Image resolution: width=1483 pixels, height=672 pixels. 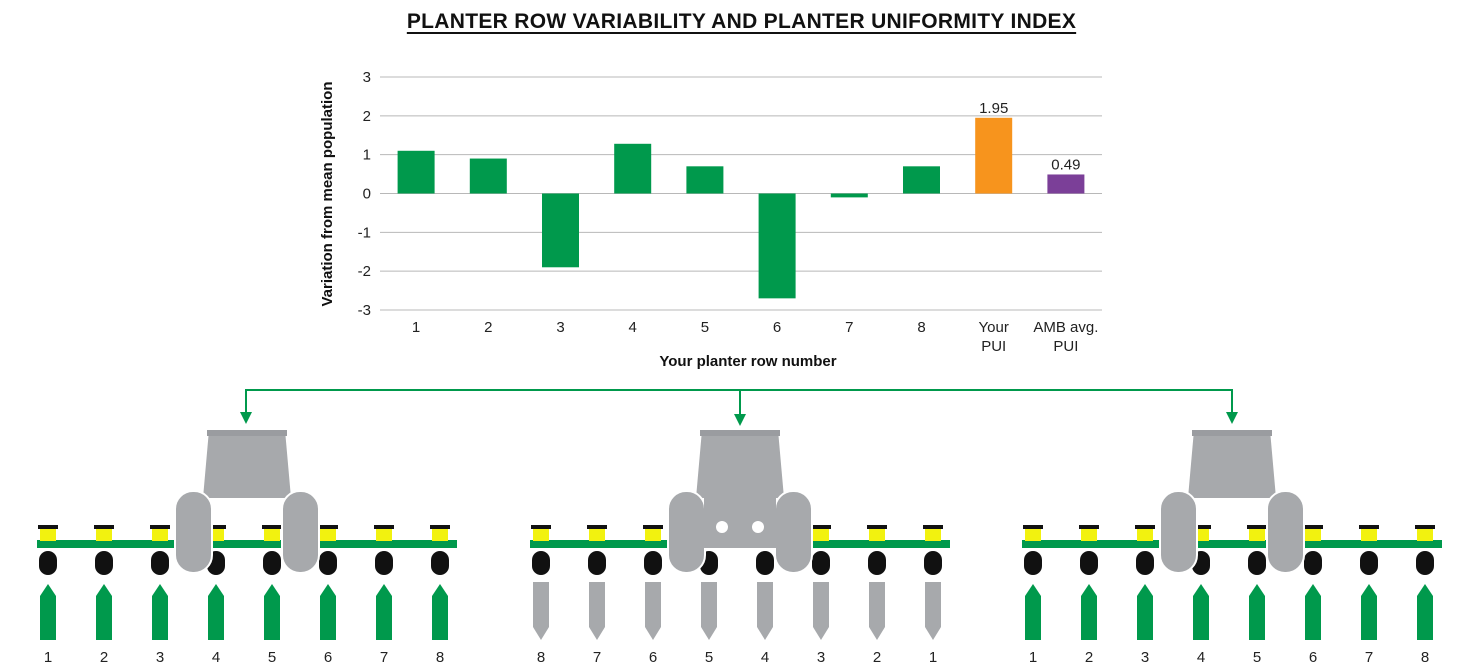 I want to click on y-tick-label: 0, so click(x=367, y=194).